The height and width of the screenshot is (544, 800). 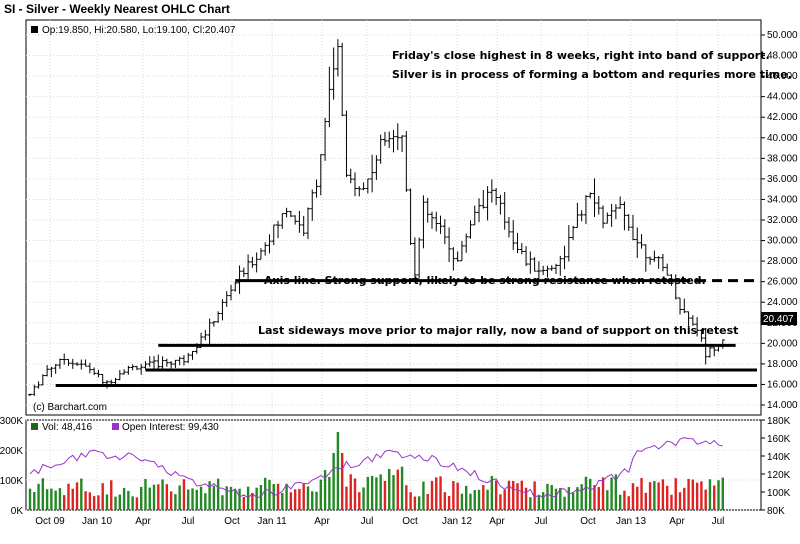 What do you see at coordinates (782, 261) in the screenshot?
I see `price-tick-label: 28.000` at bounding box center [782, 261].